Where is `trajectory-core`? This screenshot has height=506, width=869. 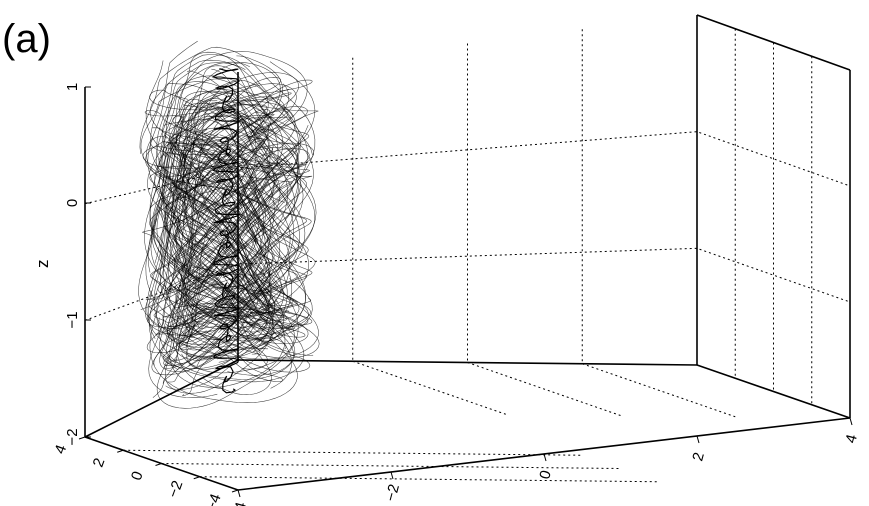
trajectory-core is located at coordinates (227, 231).